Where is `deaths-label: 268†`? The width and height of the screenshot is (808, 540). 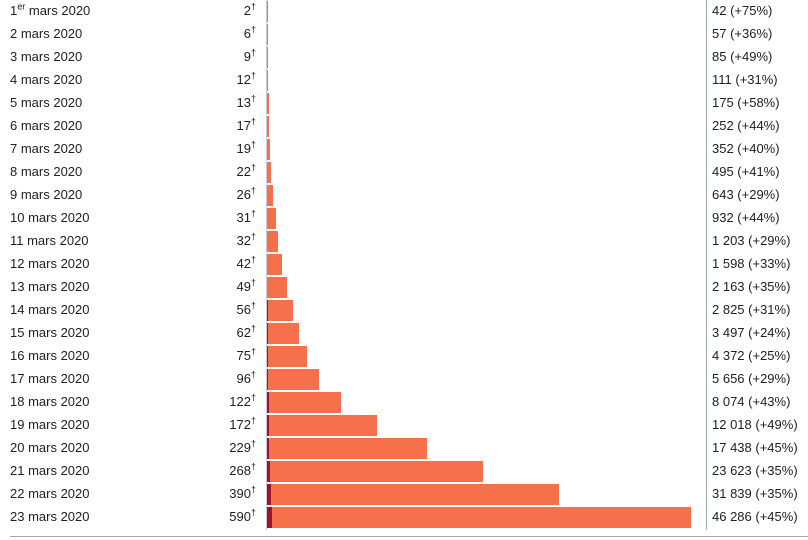
deaths-label: 268† is located at coordinates (203, 470).